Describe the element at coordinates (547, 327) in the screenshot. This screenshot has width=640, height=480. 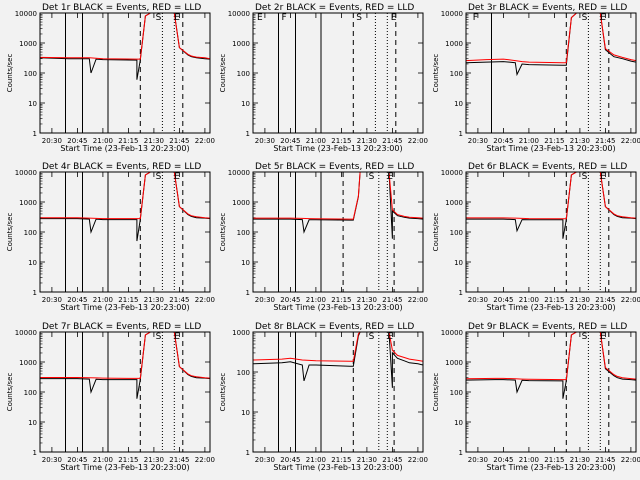
I see `panel-title: Det 9r BLACK = Events, RED = LLD` at that location.